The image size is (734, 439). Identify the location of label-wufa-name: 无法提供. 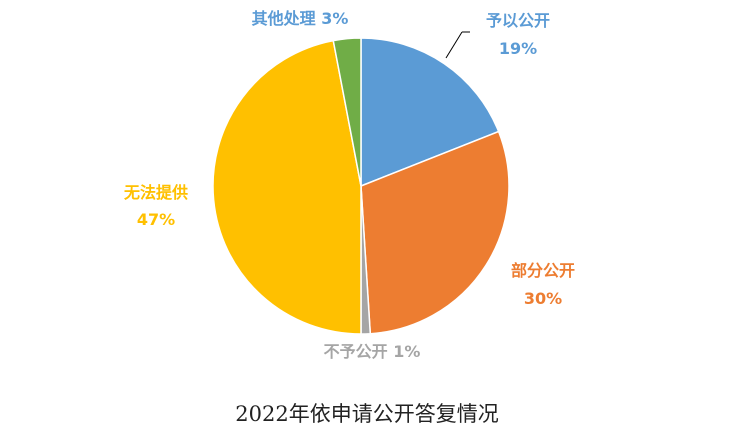
(155, 192).